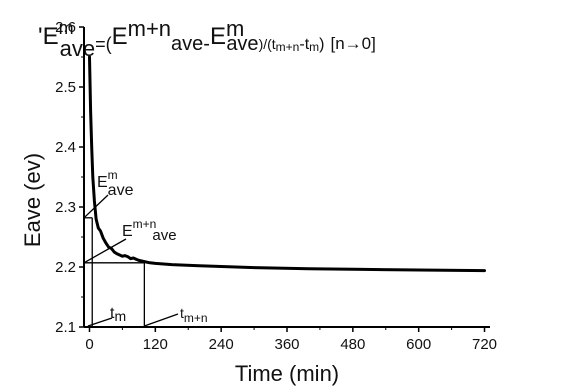  I want to click on title-minus: -, so click(206, 44).